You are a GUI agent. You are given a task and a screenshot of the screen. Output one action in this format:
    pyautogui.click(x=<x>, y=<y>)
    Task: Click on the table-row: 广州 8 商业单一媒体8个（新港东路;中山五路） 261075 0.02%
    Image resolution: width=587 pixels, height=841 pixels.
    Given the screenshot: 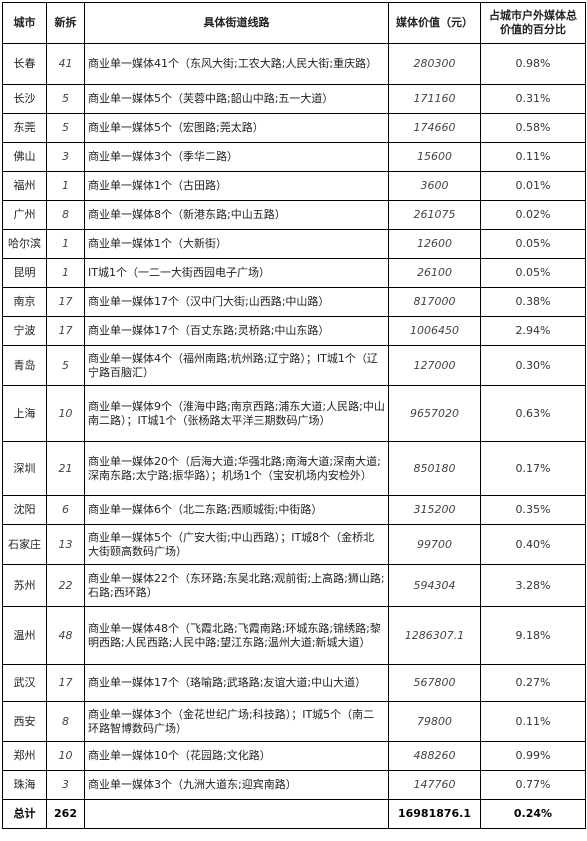 What is the action you would take?
    pyautogui.click(x=294, y=215)
    